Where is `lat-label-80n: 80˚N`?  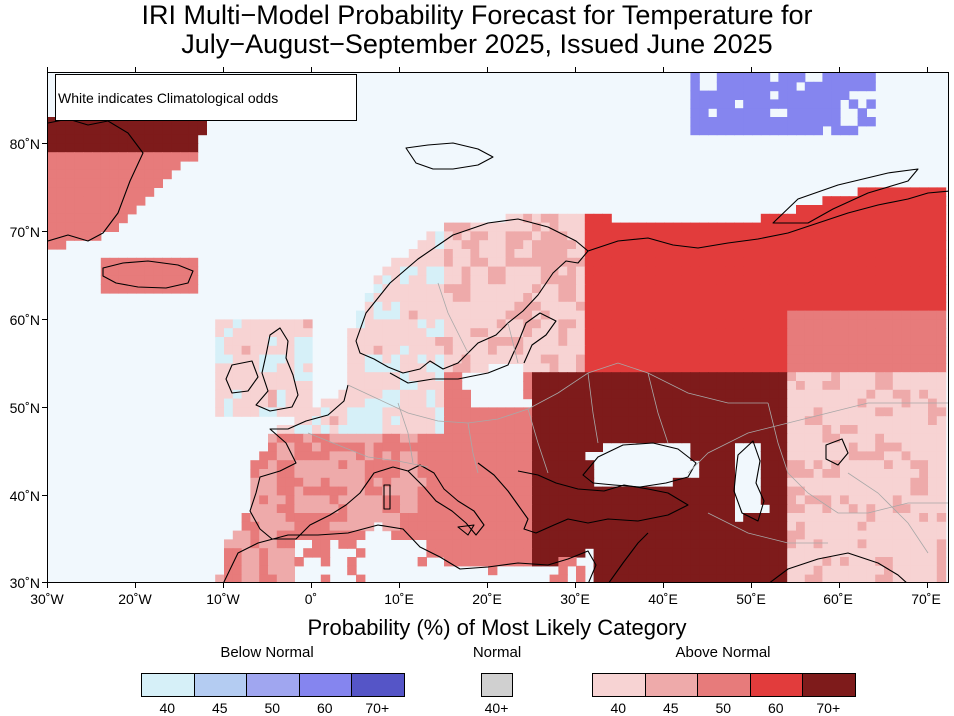
lat-label-80n: 80˚N is located at coordinates (24, 144).